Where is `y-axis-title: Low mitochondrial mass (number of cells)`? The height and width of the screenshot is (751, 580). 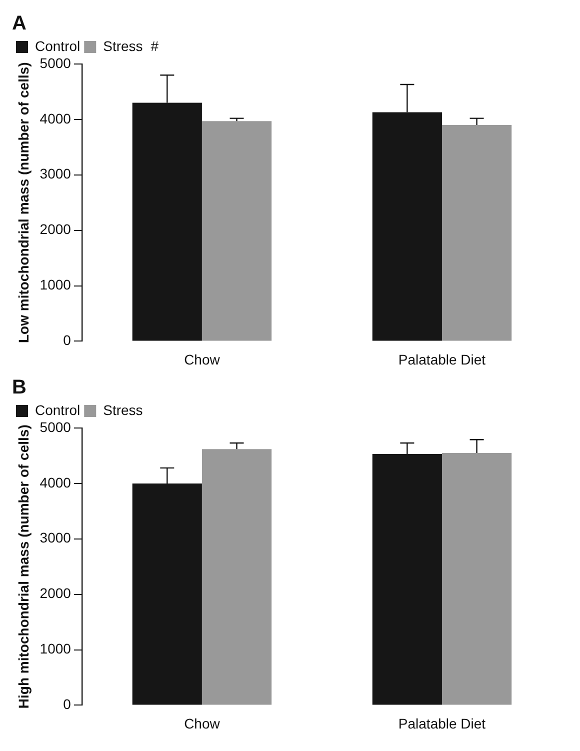
y-axis-title: Low mitochondrial mass (number of cells) is located at coordinates (23, 203).